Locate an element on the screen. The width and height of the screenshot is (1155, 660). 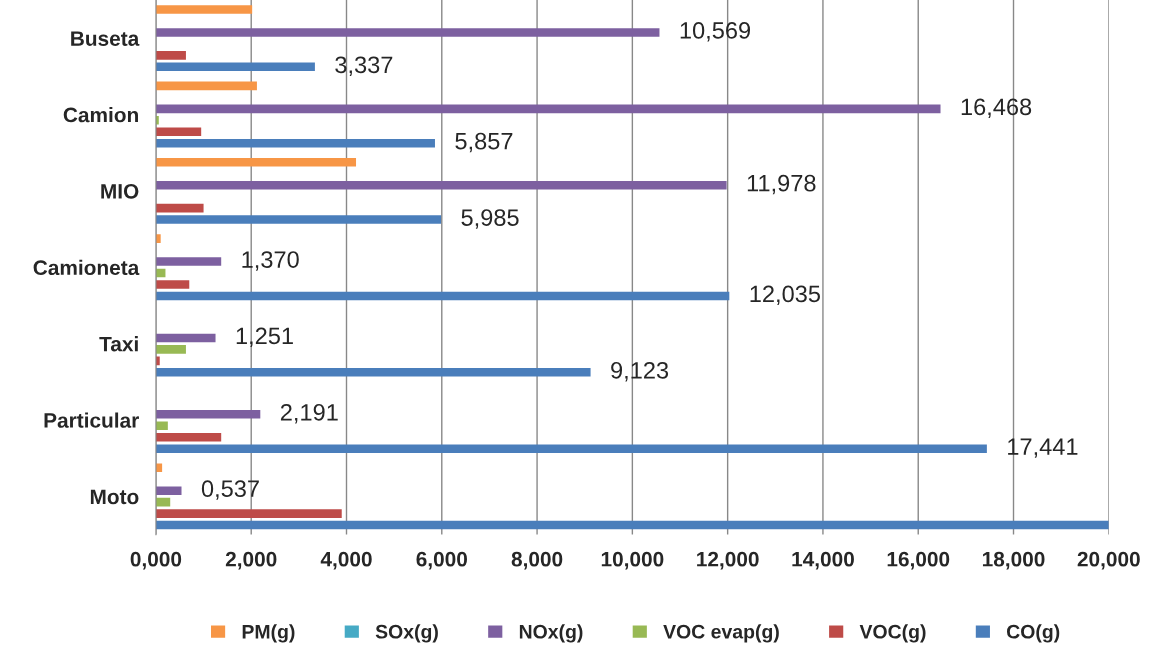
x-tick-label: 10,000 is located at coordinates (632, 560).